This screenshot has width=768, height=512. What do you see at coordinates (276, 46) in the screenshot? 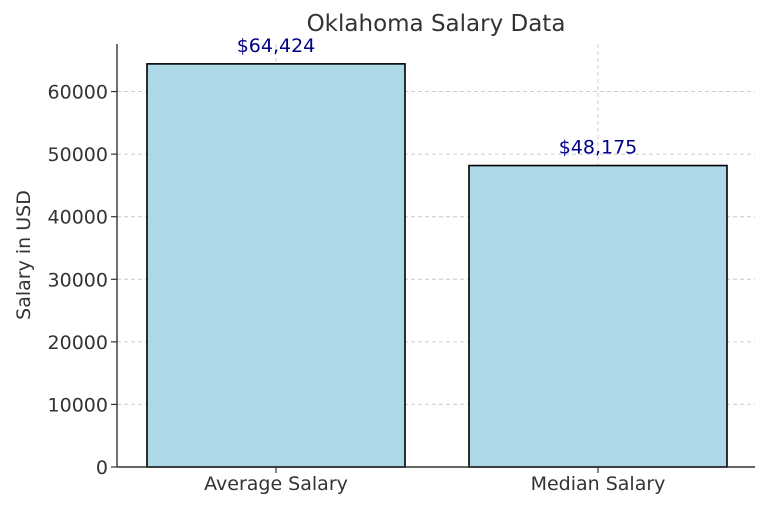
I see `data-label: $64,424` at bounding box center [276, 46].